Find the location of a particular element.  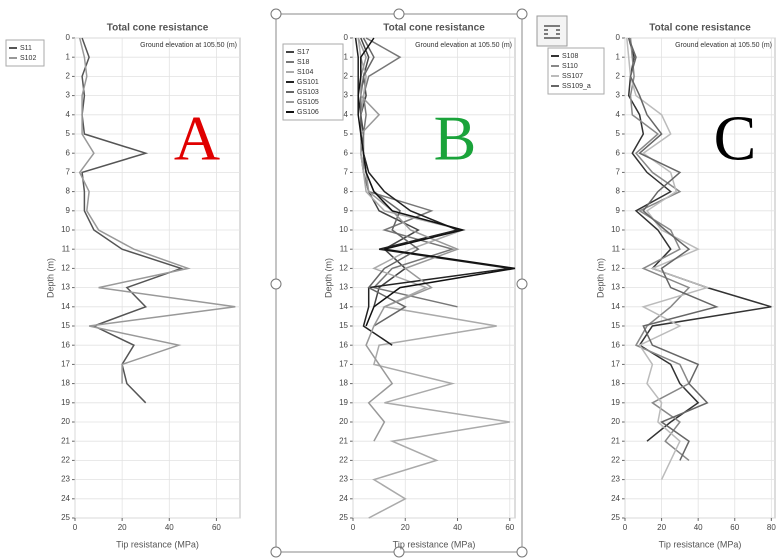

legend-label: S11 is located at coordinates (26, 48).